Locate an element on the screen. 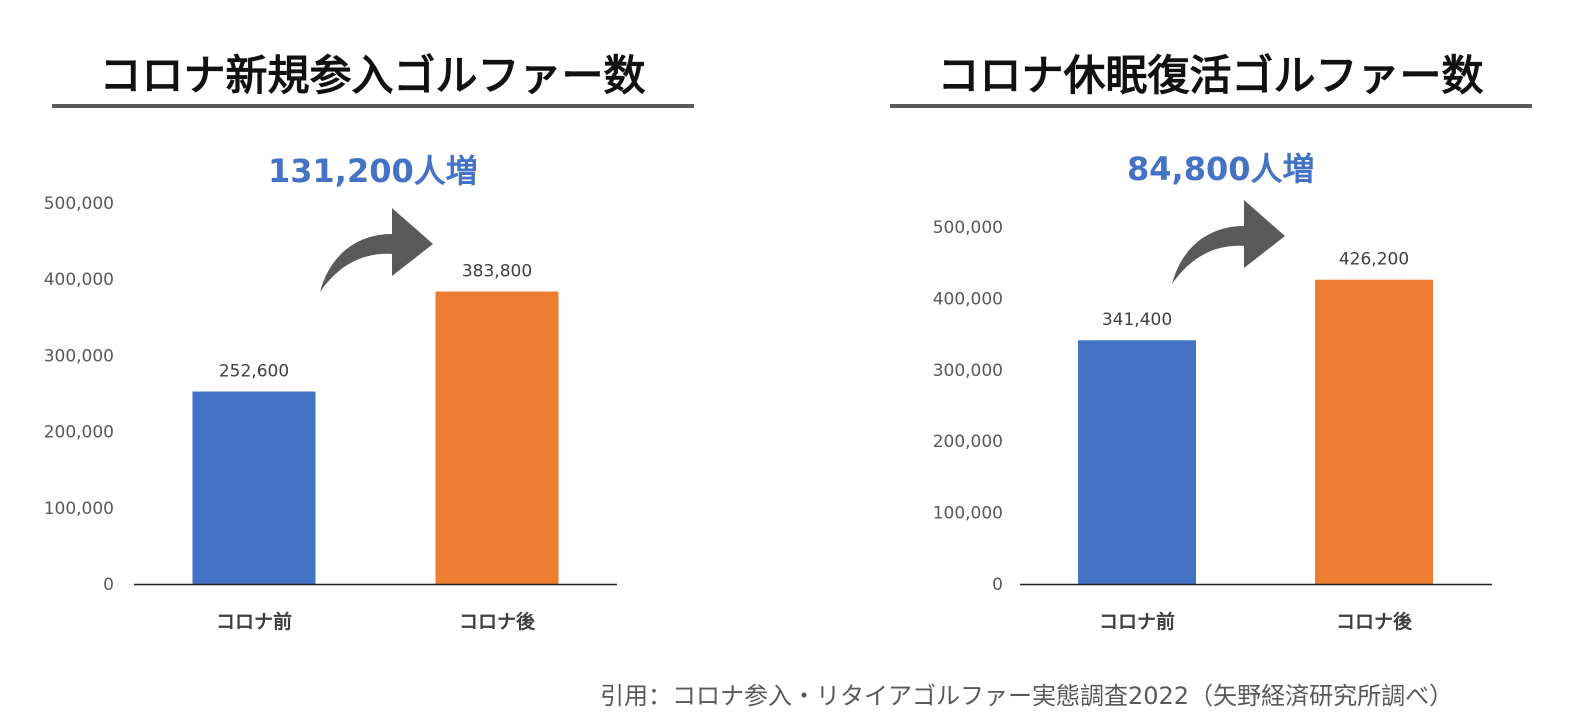 The width and height of the screenshot is (1573, 723). data-label: 426,200 is located at coordinates (1374, 260).